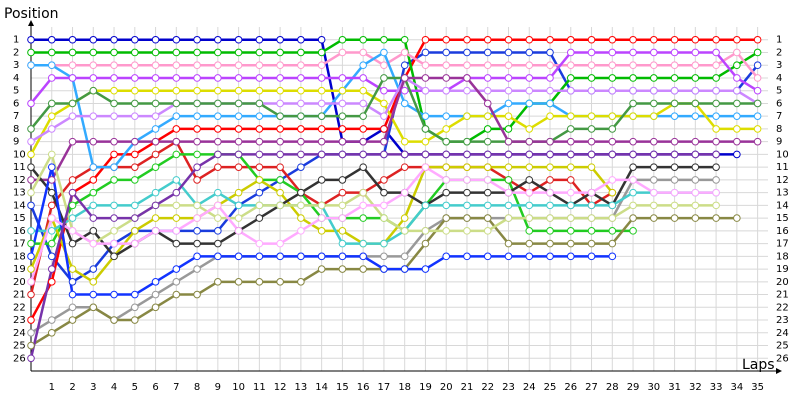 This screenshot has height=400, width=800. What do you see at coordinates (342, 387) in the screenshot?
I see `x-tick-label: 15` at bounding box center [342, 387].